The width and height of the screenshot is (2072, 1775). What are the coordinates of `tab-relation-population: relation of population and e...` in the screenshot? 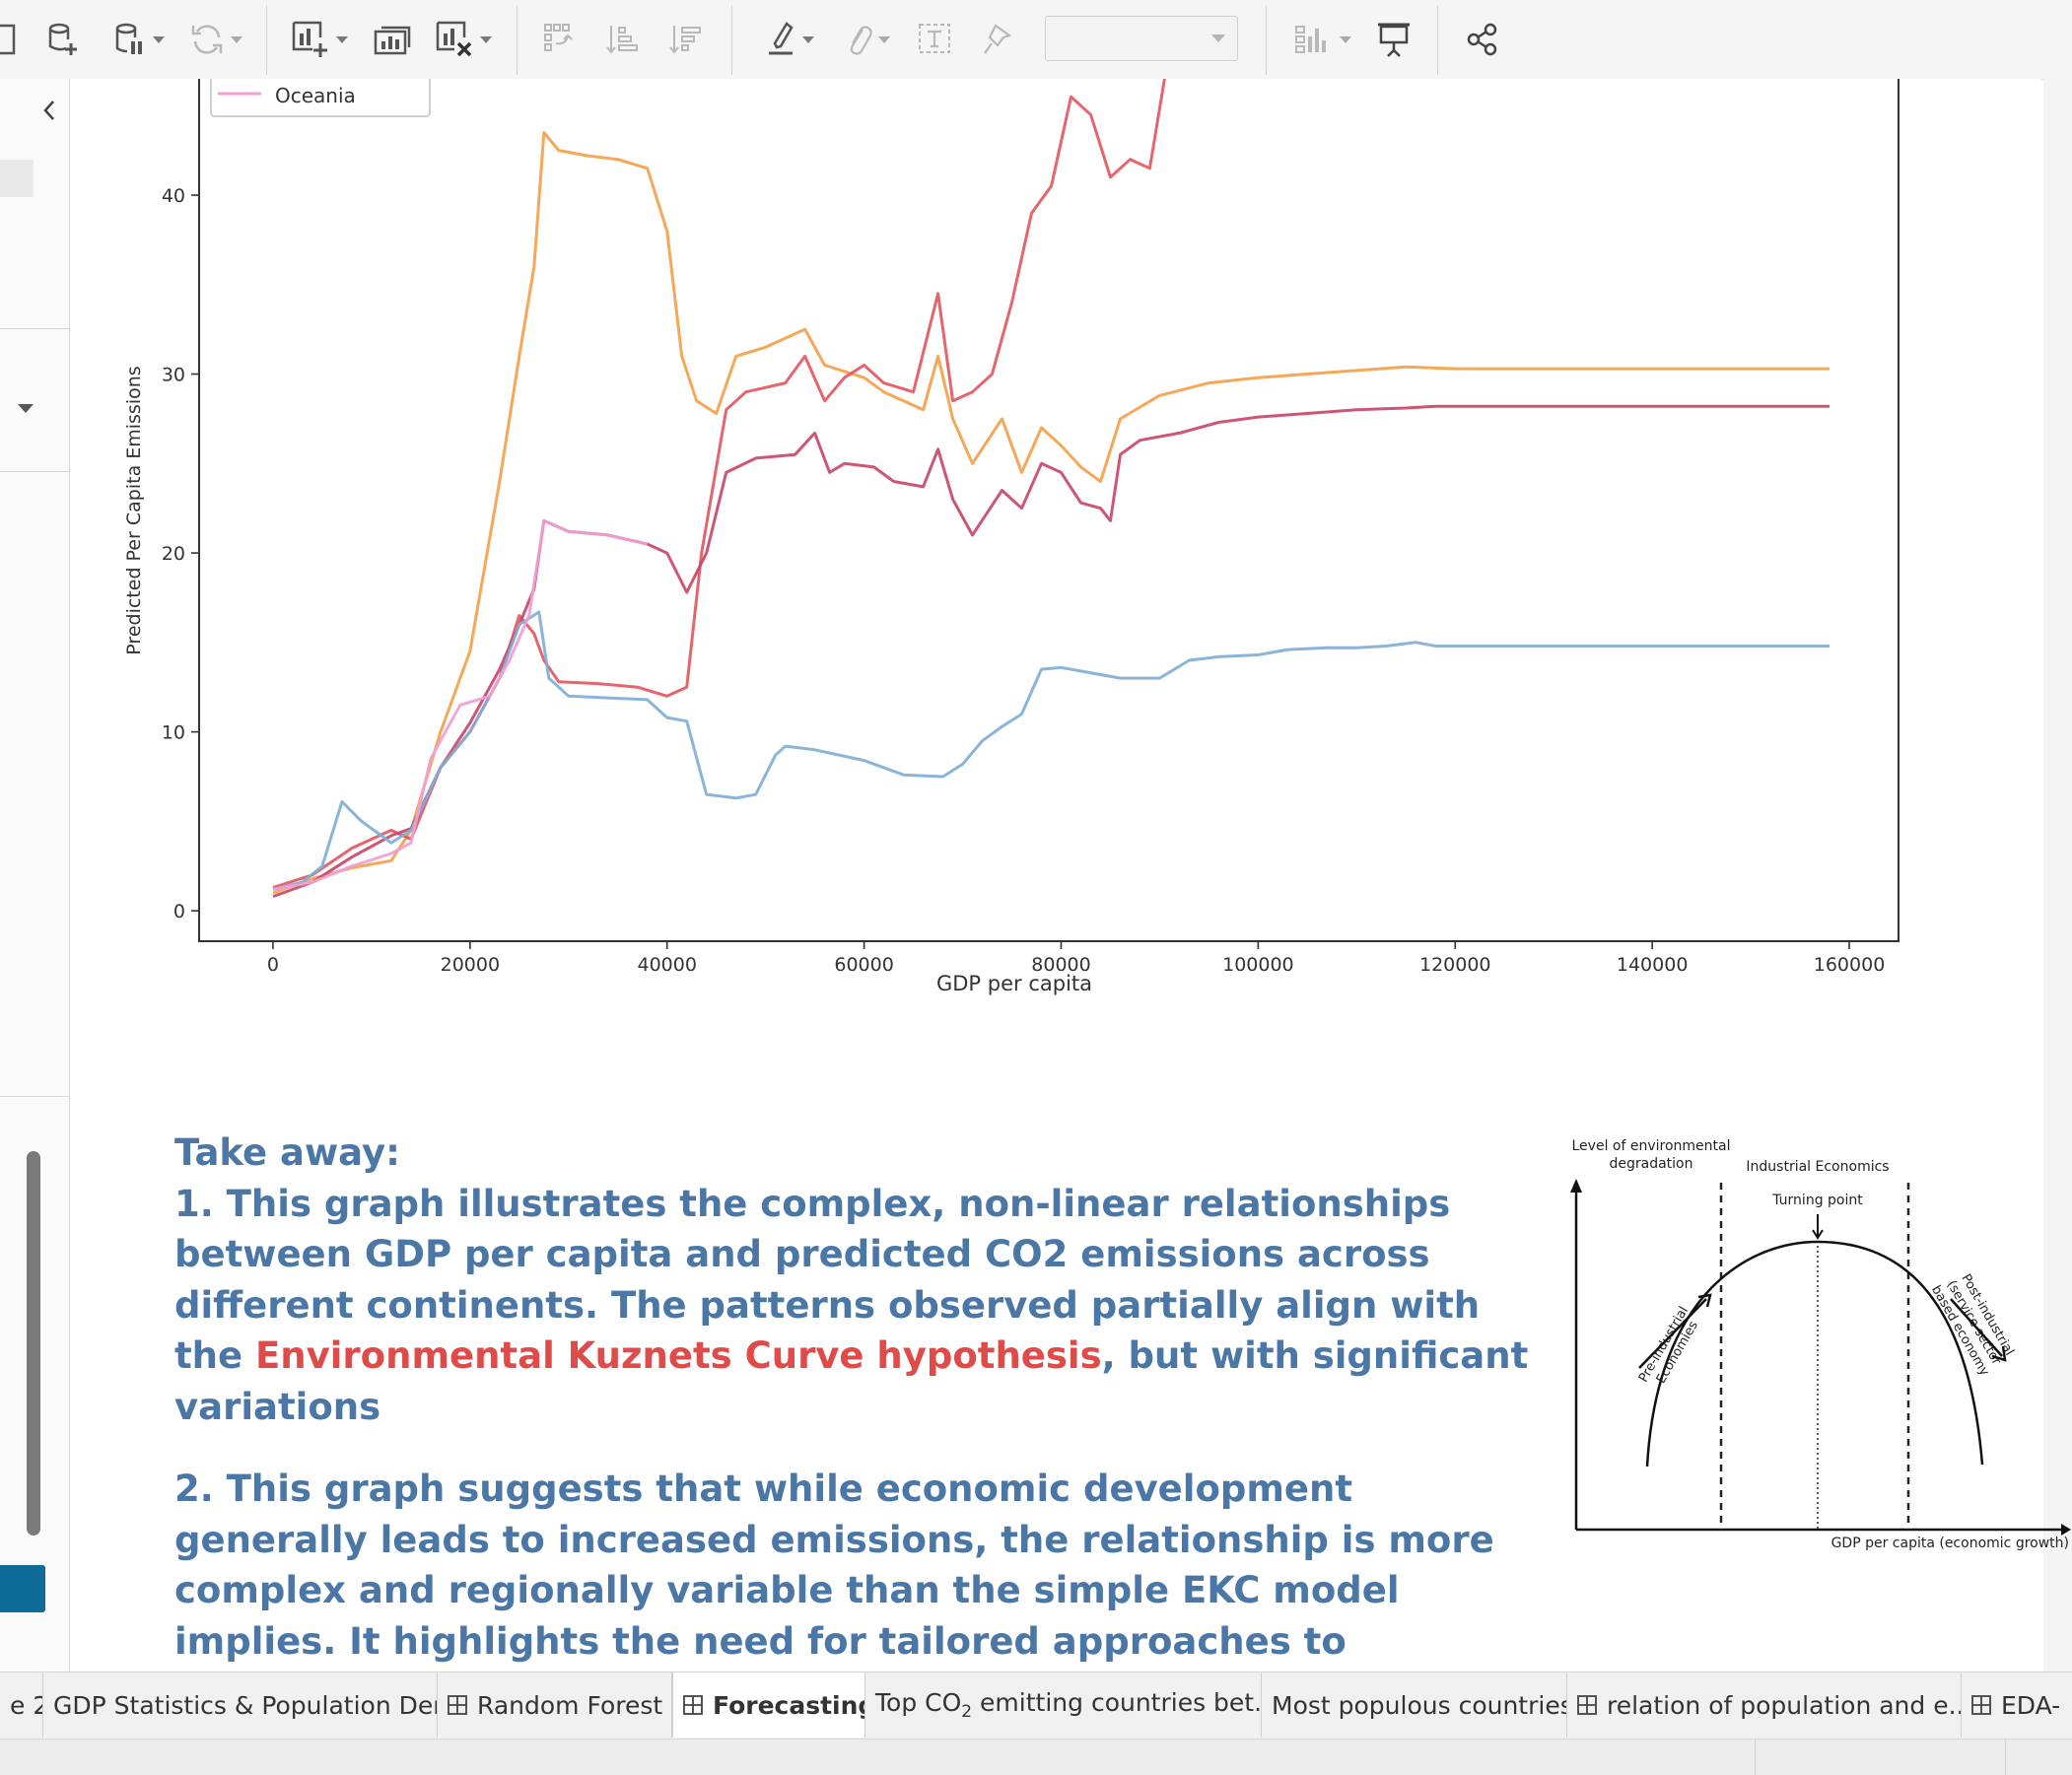 It's located at (1764, 1706).